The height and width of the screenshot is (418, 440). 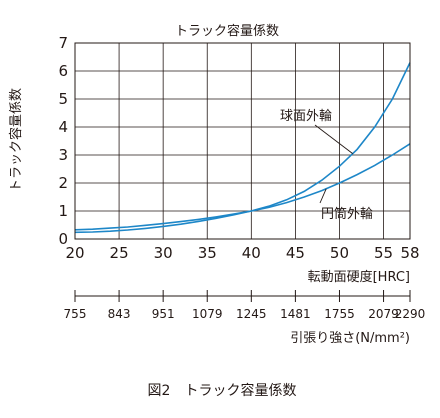 What do you see at coordinates (409, 253) in the screenshot?
I see `x-tick-label: 58` at bounding box center [409, 253].